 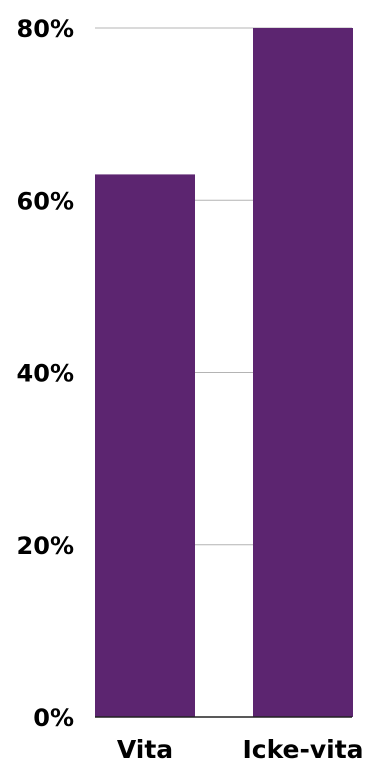 What do you see at coordinates (45, 546) in the screenshot?
I see `y-tick-label: 20%` at bounding box center [45, 546].